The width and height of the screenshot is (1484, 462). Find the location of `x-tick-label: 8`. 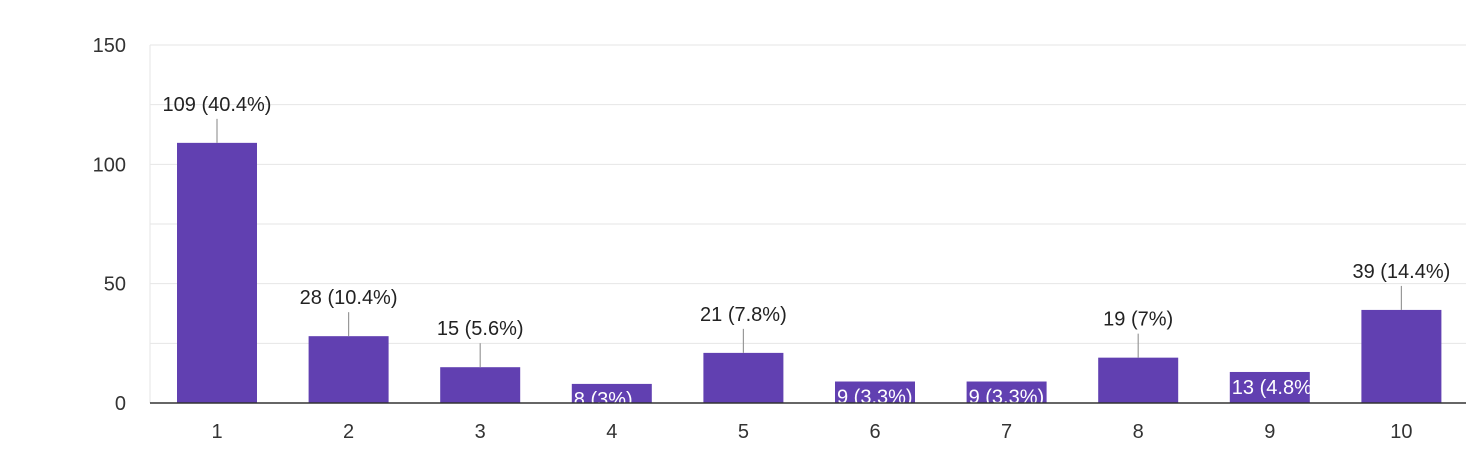

x-tick-label: 8 is located at coordinates (1138, 432).